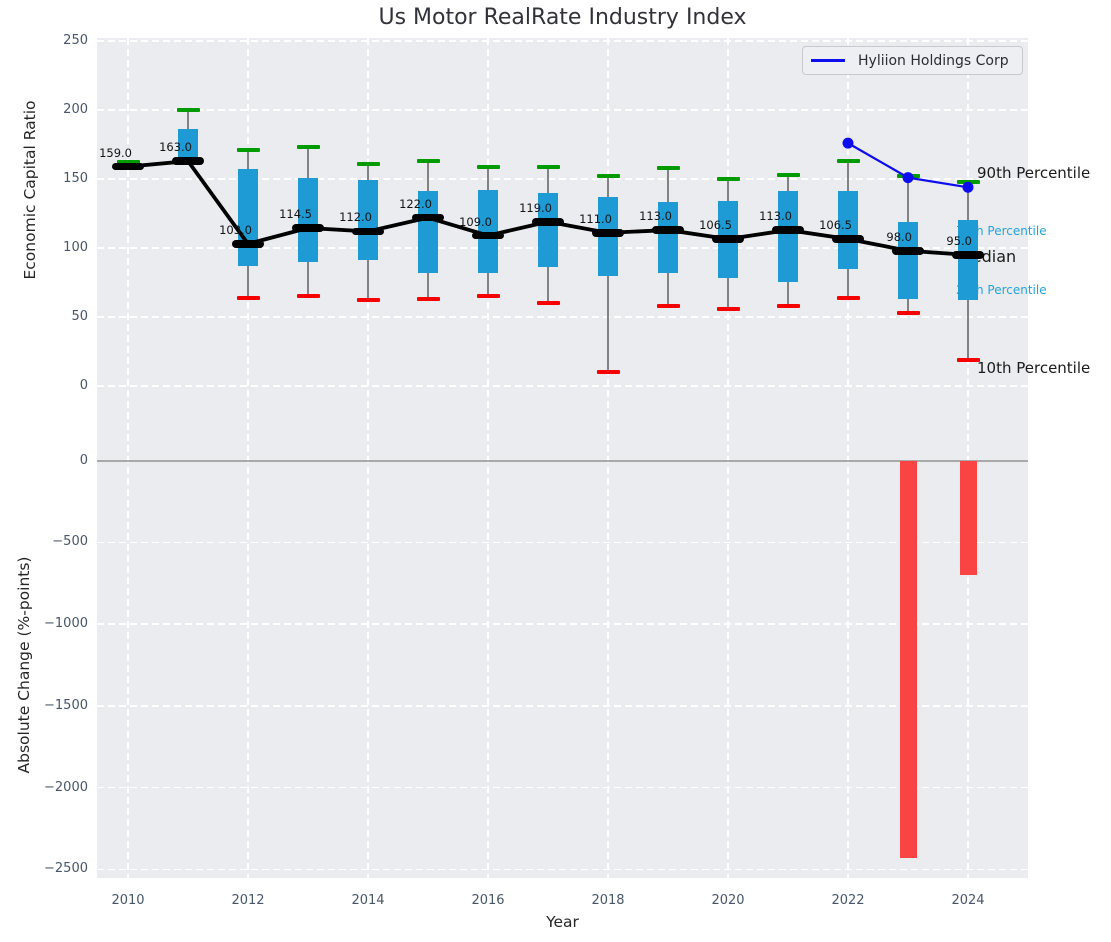  Describe the element at coordinates (79, 316) in the screenshot. I see `y-tick-top-50: 50` at that location.